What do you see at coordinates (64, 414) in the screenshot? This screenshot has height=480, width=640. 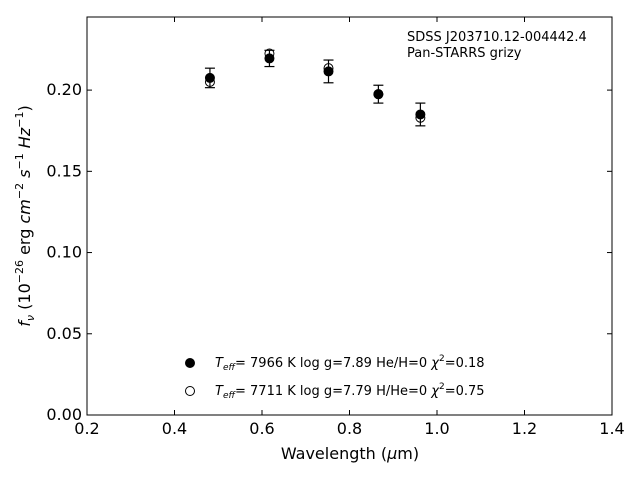 I see `y-tick-label: 0.00` at bounding box center [64, 414].